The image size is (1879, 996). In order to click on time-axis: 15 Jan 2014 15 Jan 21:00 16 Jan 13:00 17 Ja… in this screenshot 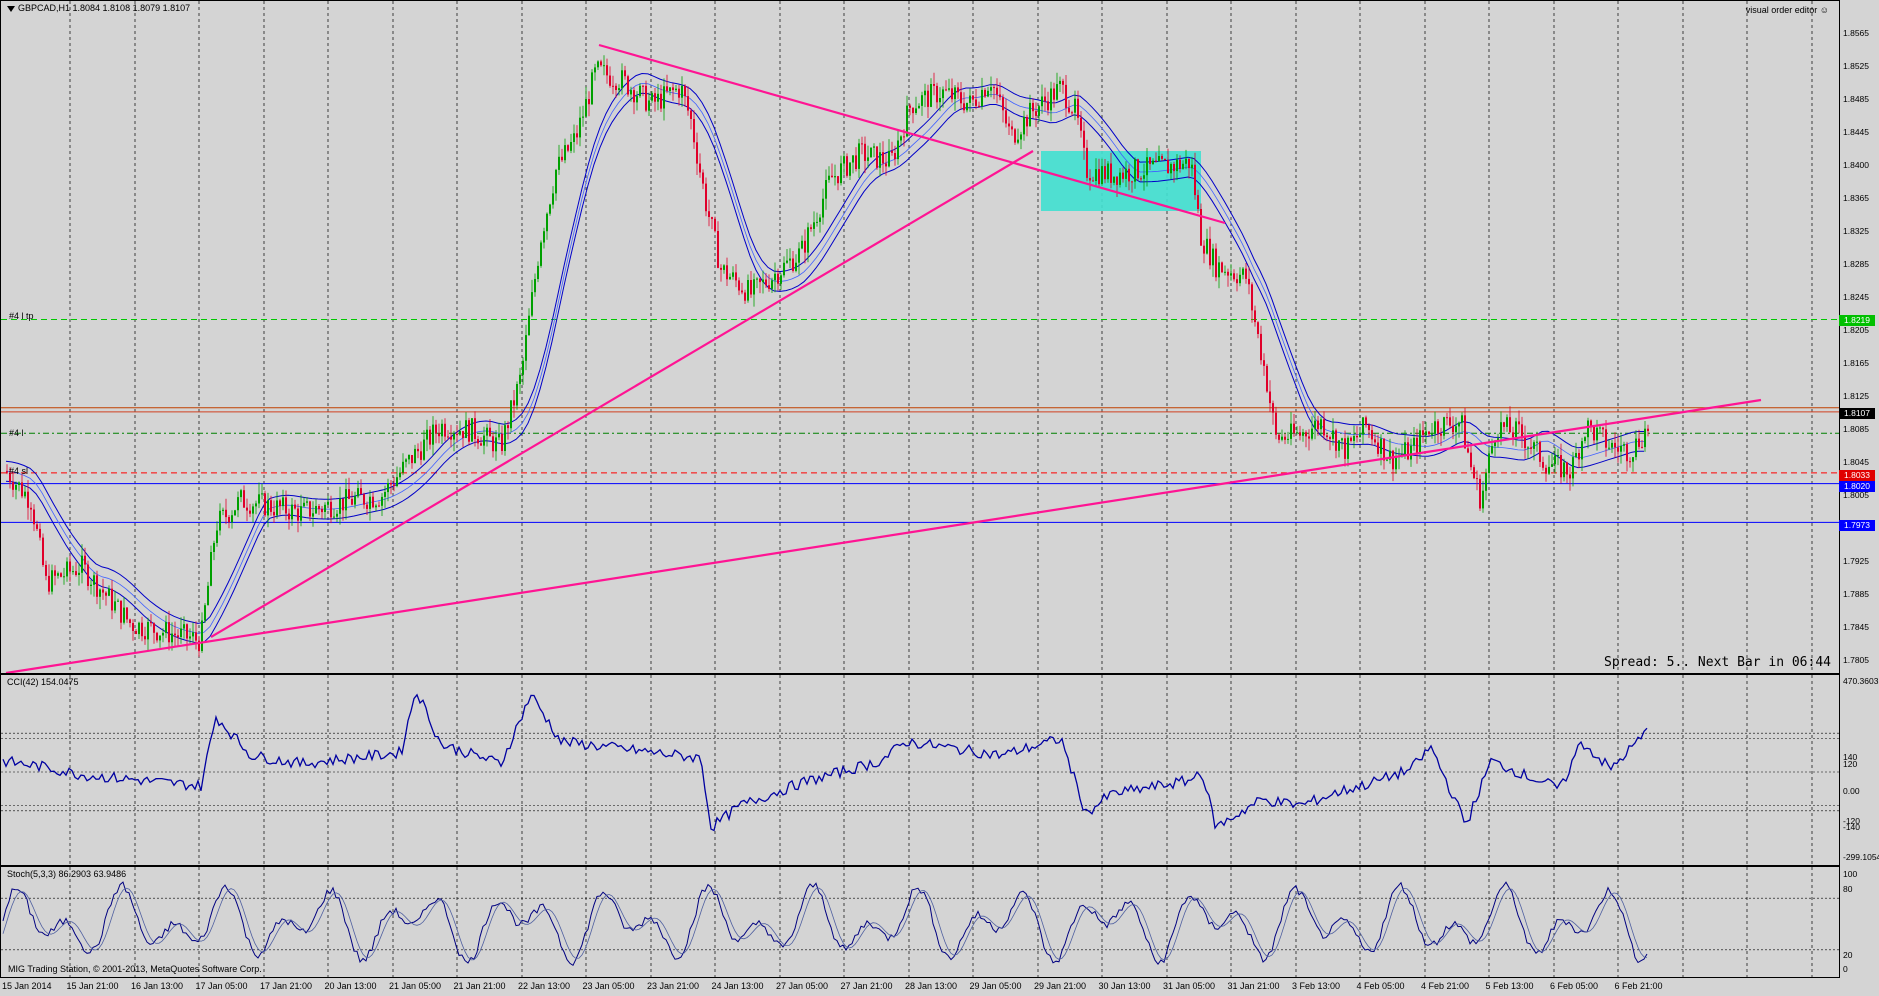, I will do `click(939, 987)`.